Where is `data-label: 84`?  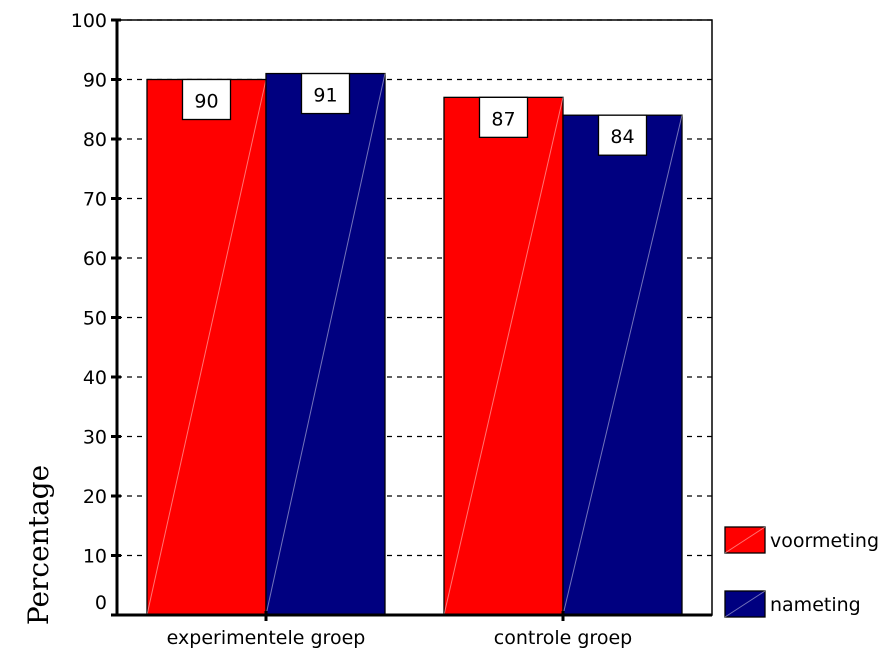 data-label: 84 is located at coordinates (622, 137).